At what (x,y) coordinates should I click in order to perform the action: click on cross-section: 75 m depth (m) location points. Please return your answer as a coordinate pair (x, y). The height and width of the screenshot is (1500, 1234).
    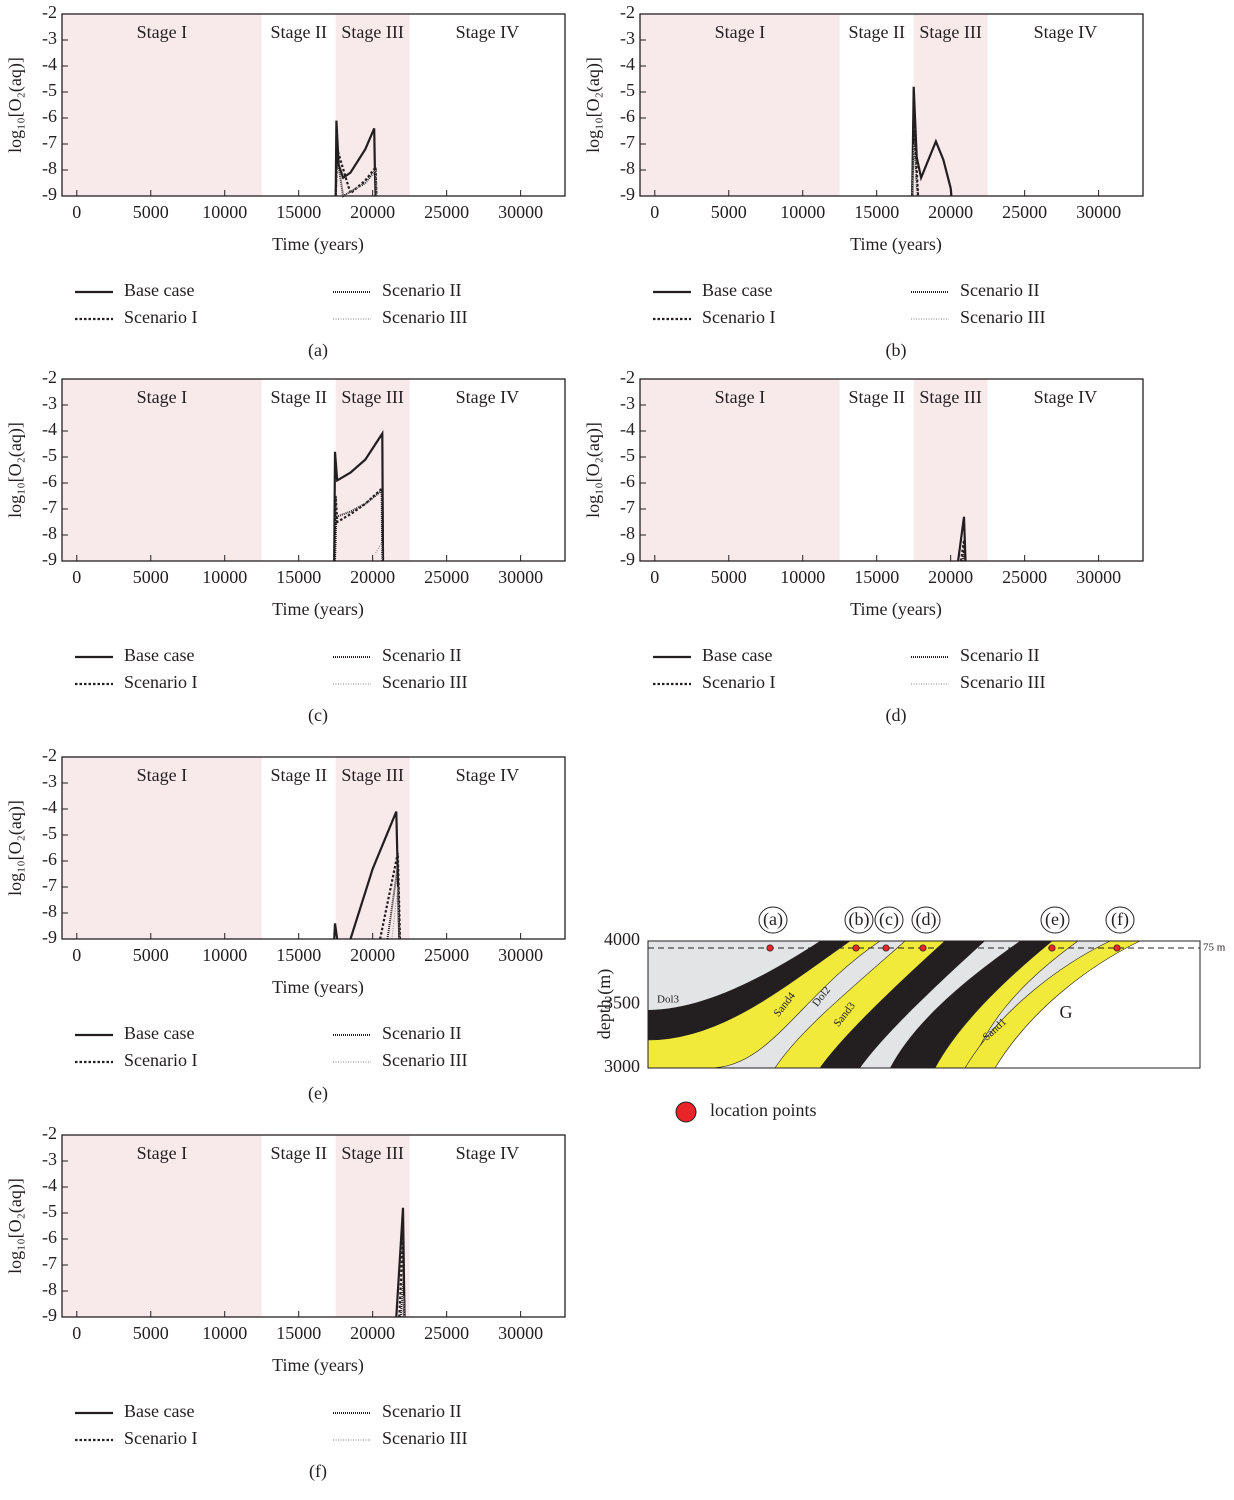
    Looking at the image, I should click on (910, 1031).